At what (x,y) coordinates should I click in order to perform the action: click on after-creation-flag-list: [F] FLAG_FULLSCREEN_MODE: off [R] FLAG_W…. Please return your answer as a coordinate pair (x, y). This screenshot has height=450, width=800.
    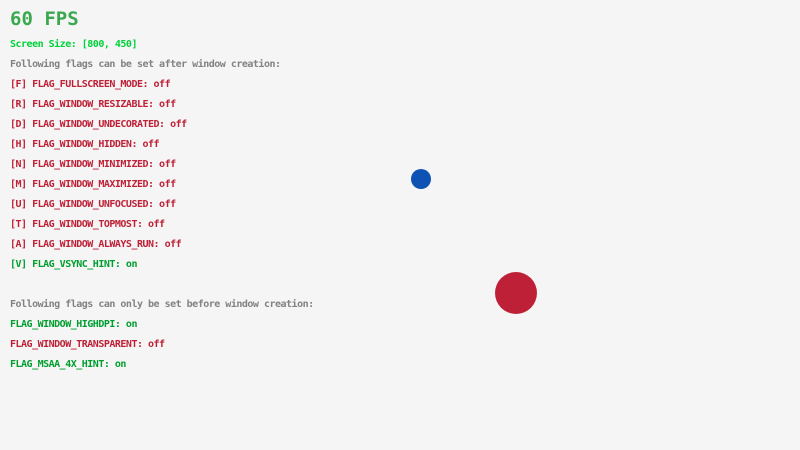
    Looking at the image, I should click on (98, 179).